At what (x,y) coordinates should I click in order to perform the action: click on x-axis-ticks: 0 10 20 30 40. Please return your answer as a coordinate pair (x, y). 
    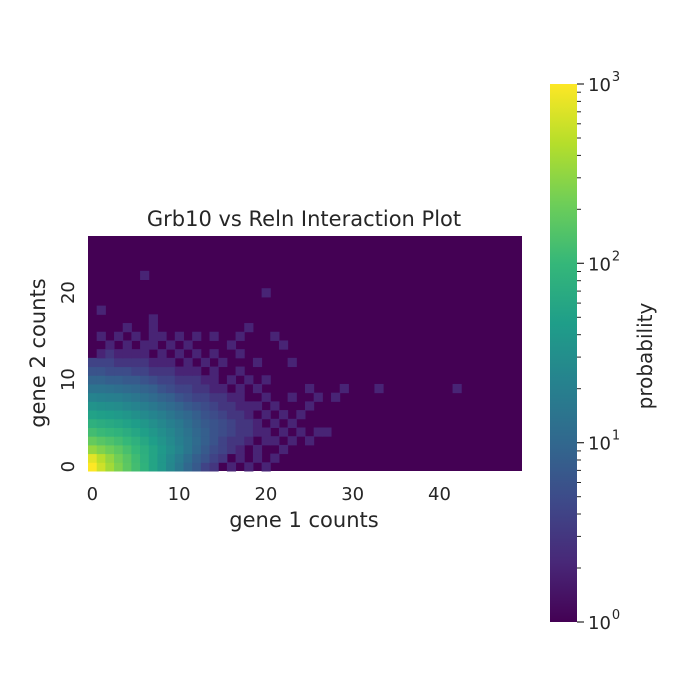
    Looking at the image, I should click on (269, 494).